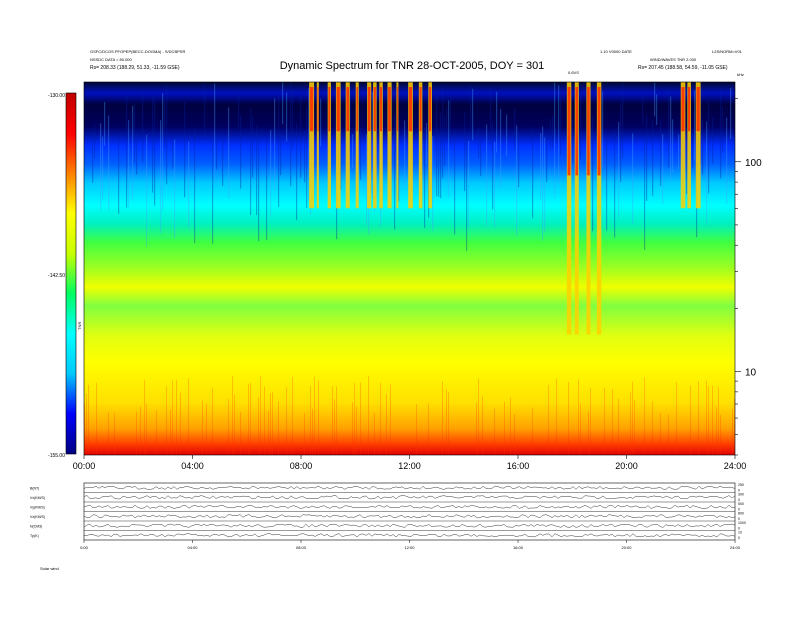 This screenshot has width=792, height=617. I want to click on panel-right-tick: 800, so click(741, 514).